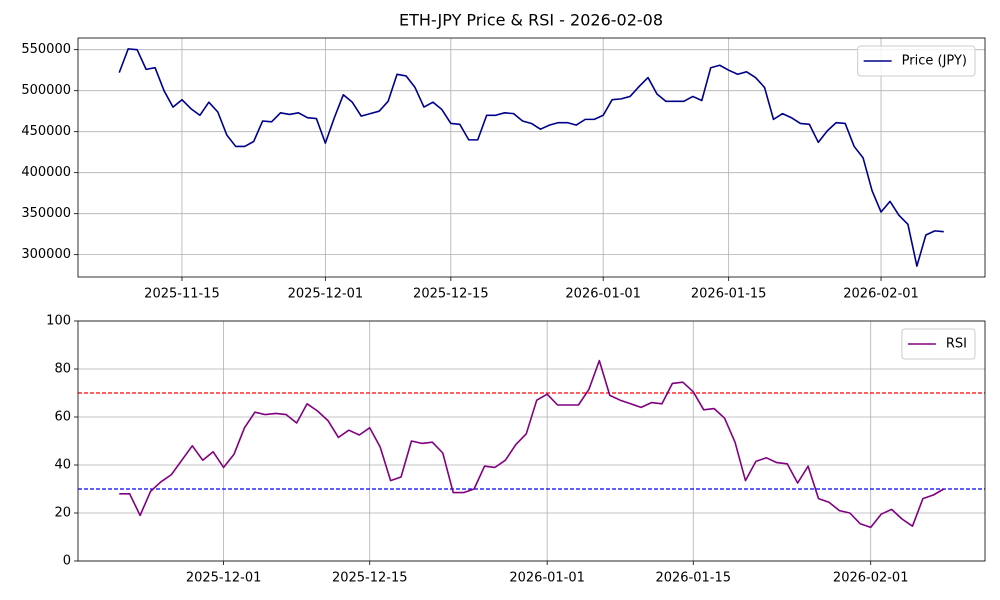 The width and height of the screenshot is (1000, 600). I want to click on y-tick-label: 80, so click(62, 369).